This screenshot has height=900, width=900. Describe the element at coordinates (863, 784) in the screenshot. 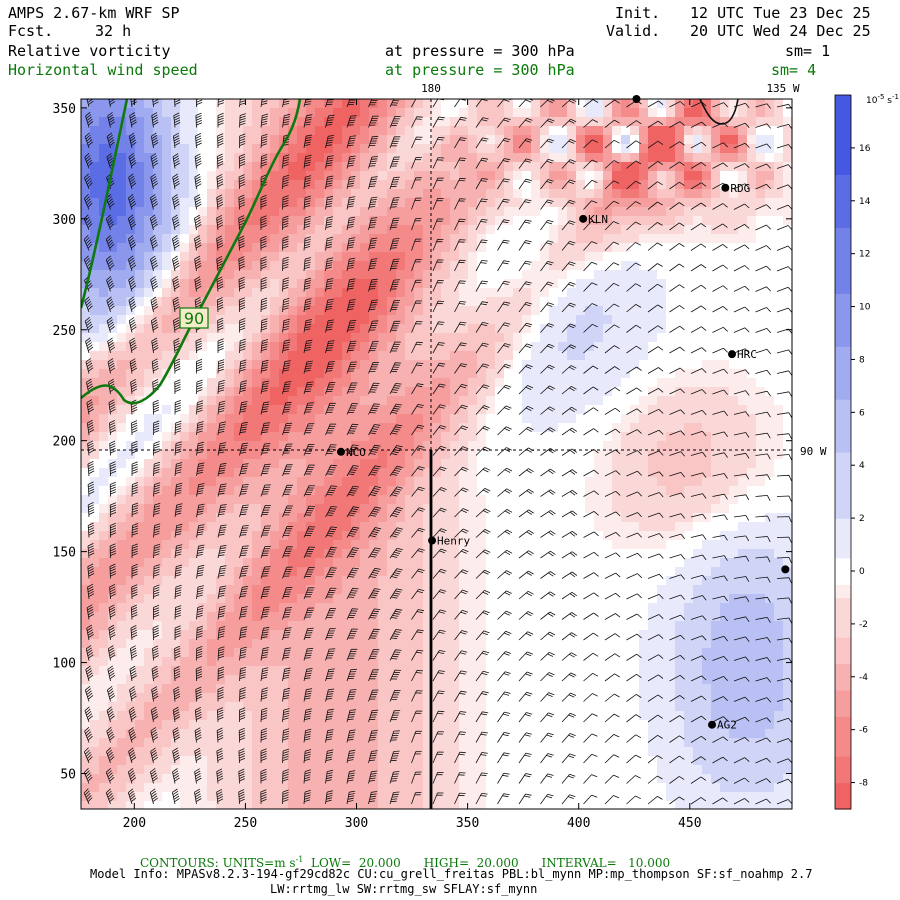

I see `colorbar-tick: -8` at that location.